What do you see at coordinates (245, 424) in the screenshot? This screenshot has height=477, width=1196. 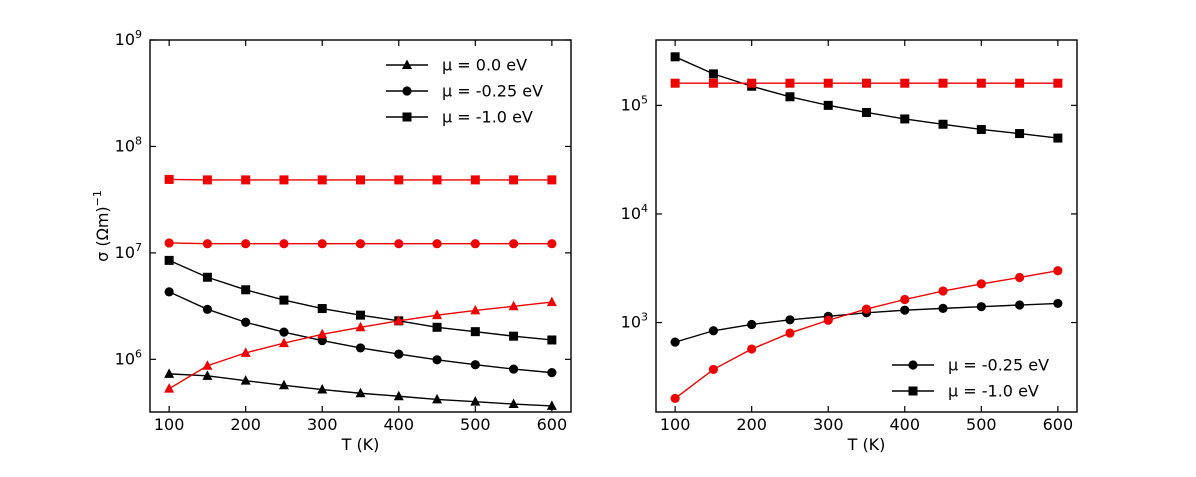 I see `left-x-tick-label: 200` at bounding box center [245, 424].